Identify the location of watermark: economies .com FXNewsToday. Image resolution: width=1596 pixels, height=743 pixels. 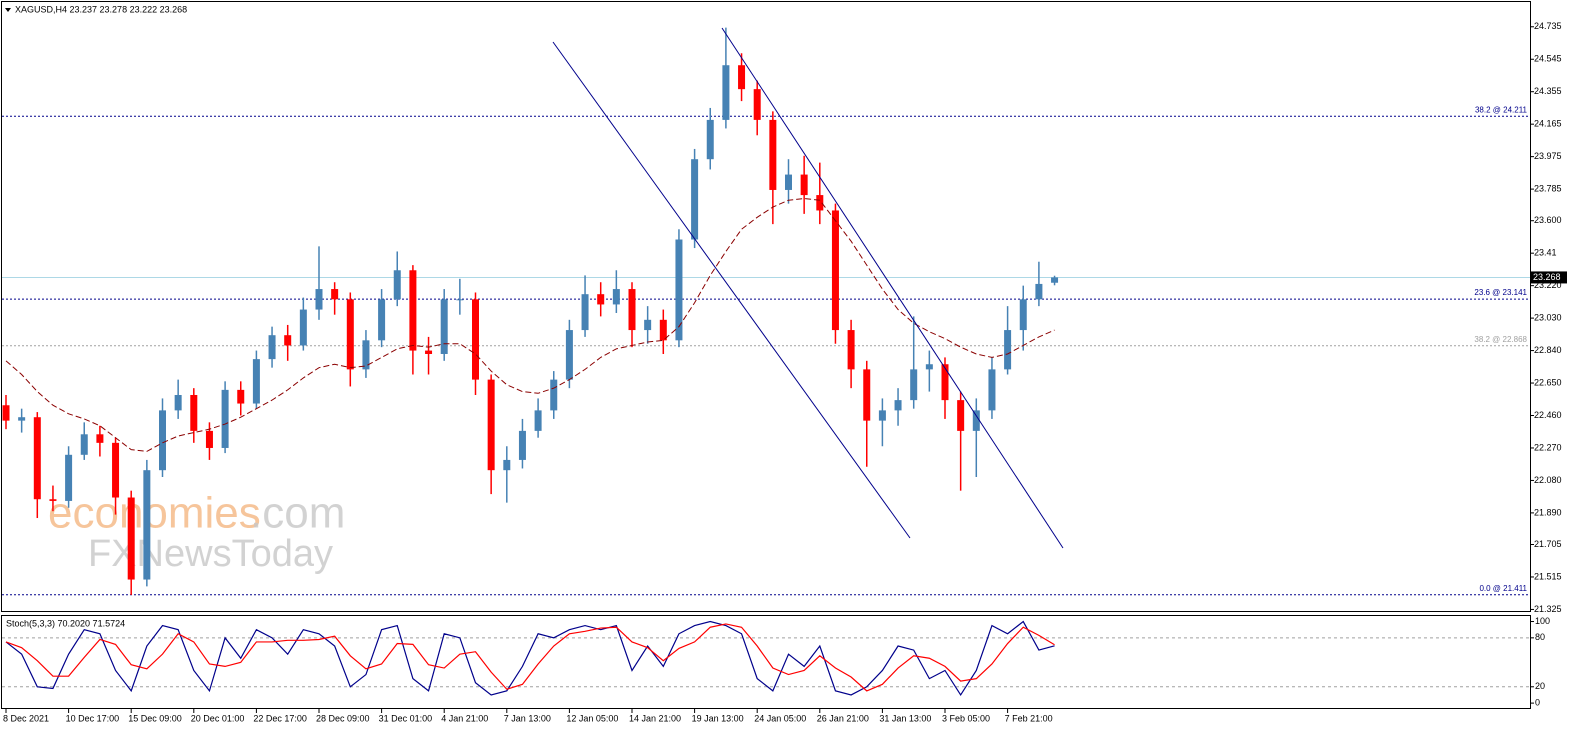
(196, 532).